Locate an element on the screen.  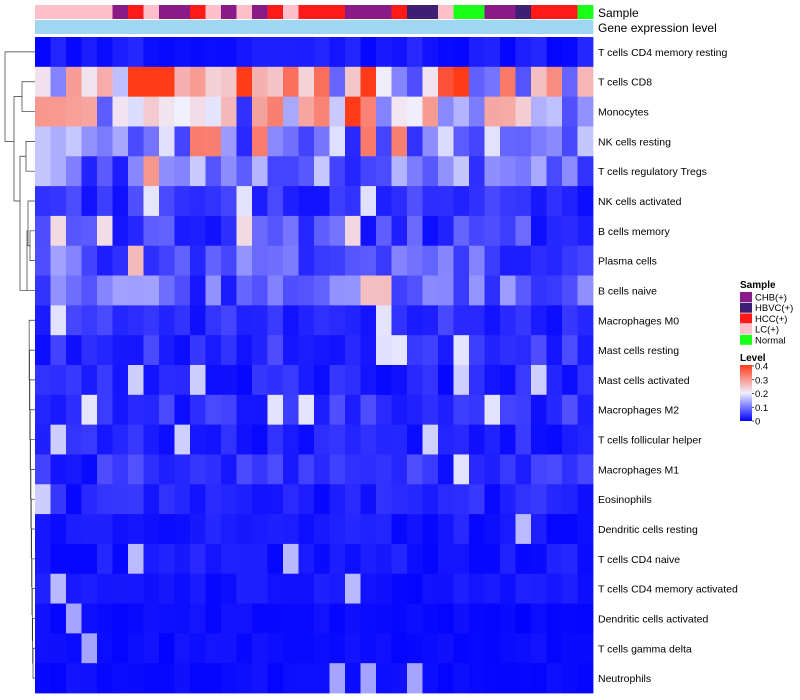
row-label: Eosinophils is located at coordinates (625, 500).